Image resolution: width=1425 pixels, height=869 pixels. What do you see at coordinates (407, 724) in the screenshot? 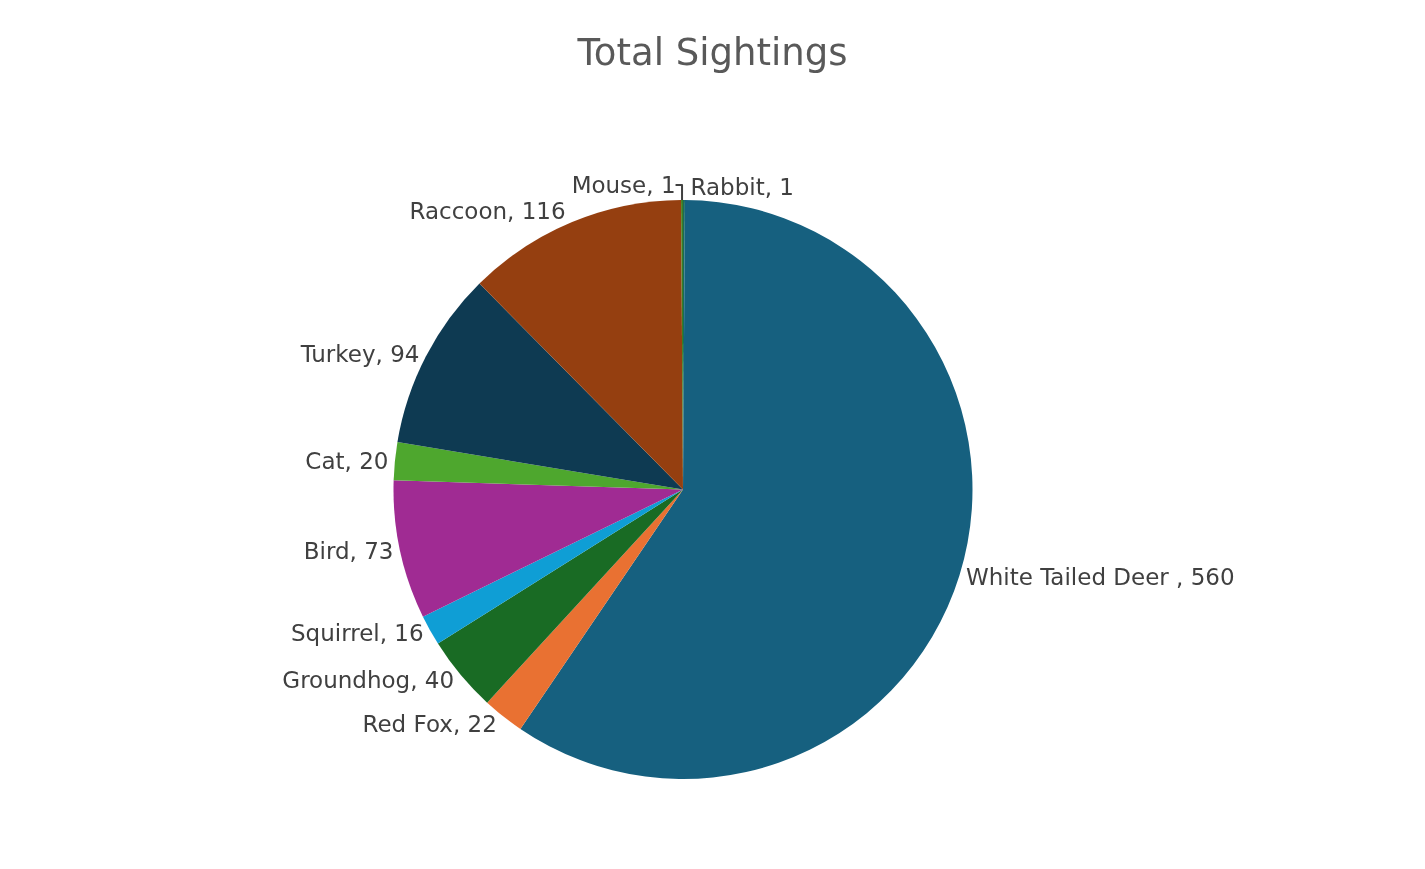
I see `slice-label: Red Fox` at bounding box center [407, 724].